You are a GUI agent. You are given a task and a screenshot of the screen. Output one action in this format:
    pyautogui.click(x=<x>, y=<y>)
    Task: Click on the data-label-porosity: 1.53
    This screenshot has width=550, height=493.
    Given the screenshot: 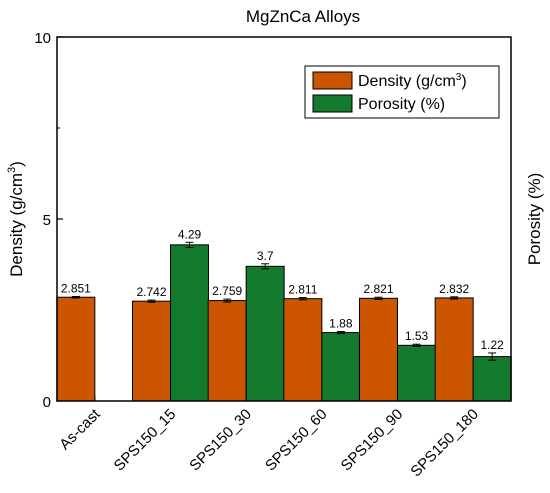 What is the action you would take?
    pyautogui.click(x=417, y=336)
    